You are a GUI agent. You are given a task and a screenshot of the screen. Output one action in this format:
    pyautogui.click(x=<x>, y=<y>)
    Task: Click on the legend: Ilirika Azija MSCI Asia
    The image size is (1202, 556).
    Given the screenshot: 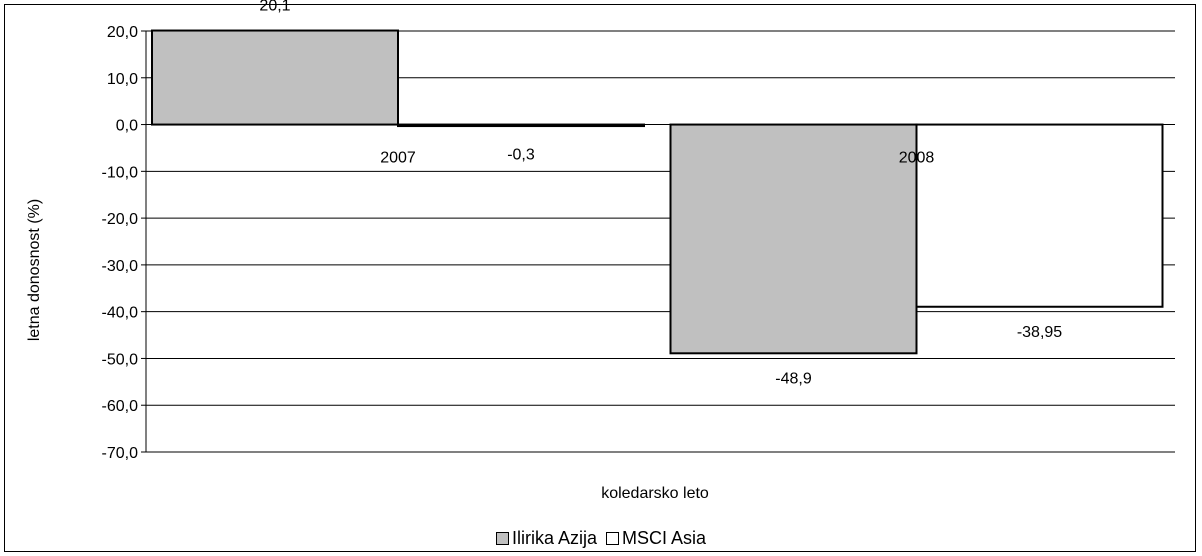 What is the action you would take?
    pyautogui.click(x=601, y=539)
    